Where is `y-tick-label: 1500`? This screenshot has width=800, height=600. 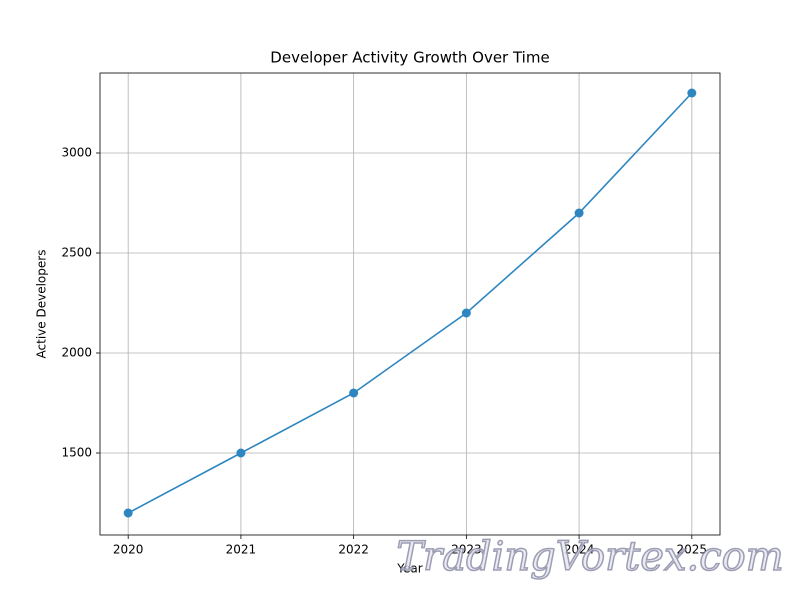 y-tick-label: 1500 is located at coordinates (76, 453).